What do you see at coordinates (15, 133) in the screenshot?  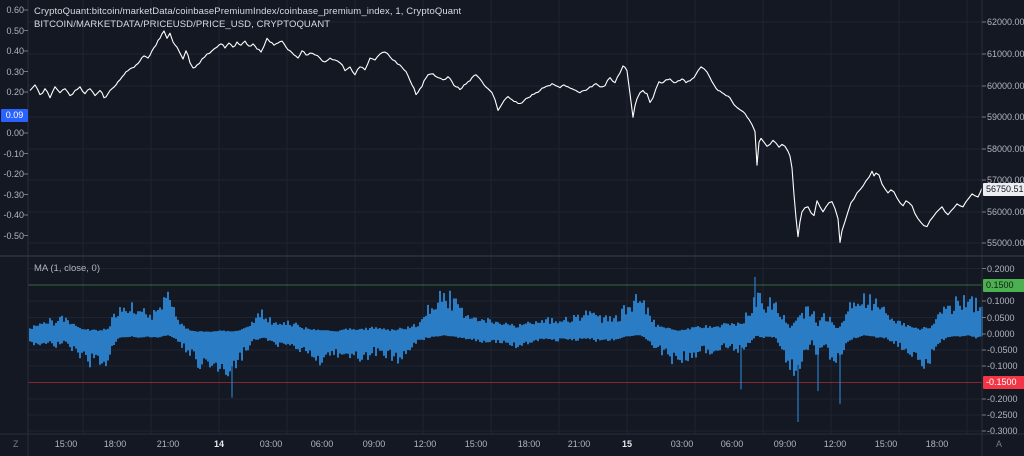 I see `left-axis-tick: 0.00` at bounding box center [15, 133].